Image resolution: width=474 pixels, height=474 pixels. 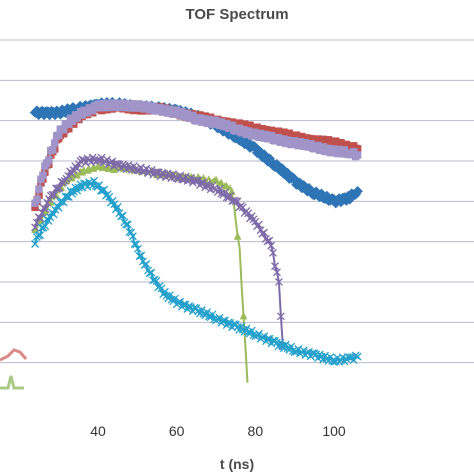 What do you see at coordinates (14, 355) in the screenshot?
I see `legend-swatch-red` at bounding box center [14, 355].